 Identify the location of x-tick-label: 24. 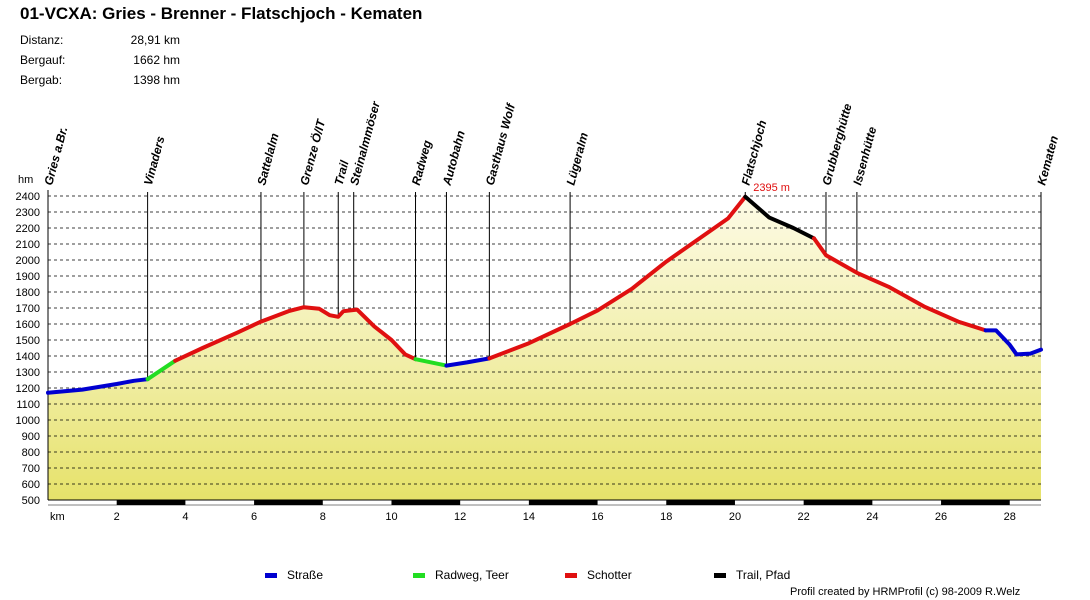
(872, 517).